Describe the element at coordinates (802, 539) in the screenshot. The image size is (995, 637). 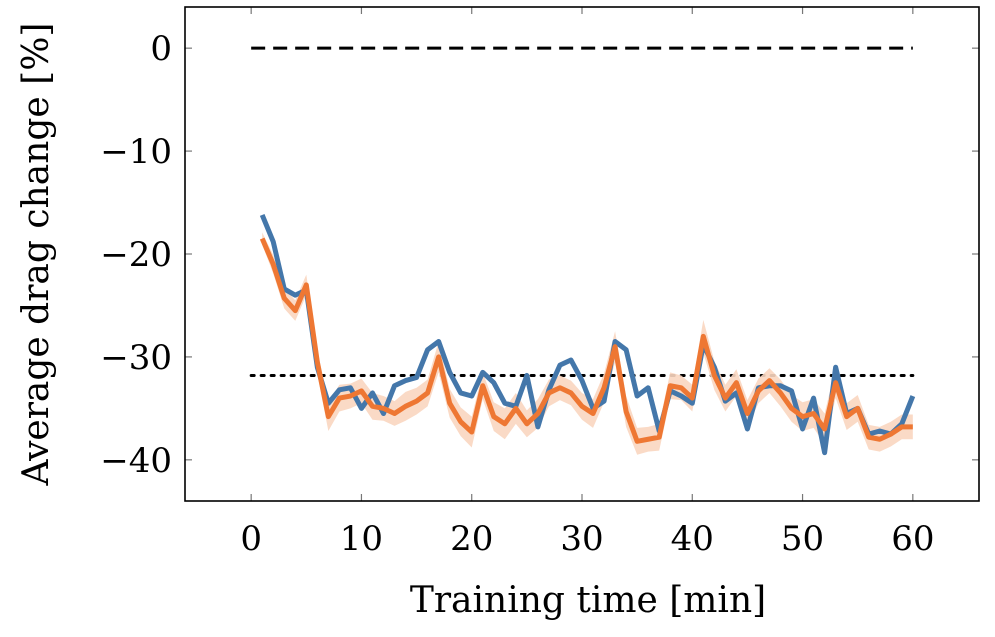
I see `x-tick-label: 50` at that location.